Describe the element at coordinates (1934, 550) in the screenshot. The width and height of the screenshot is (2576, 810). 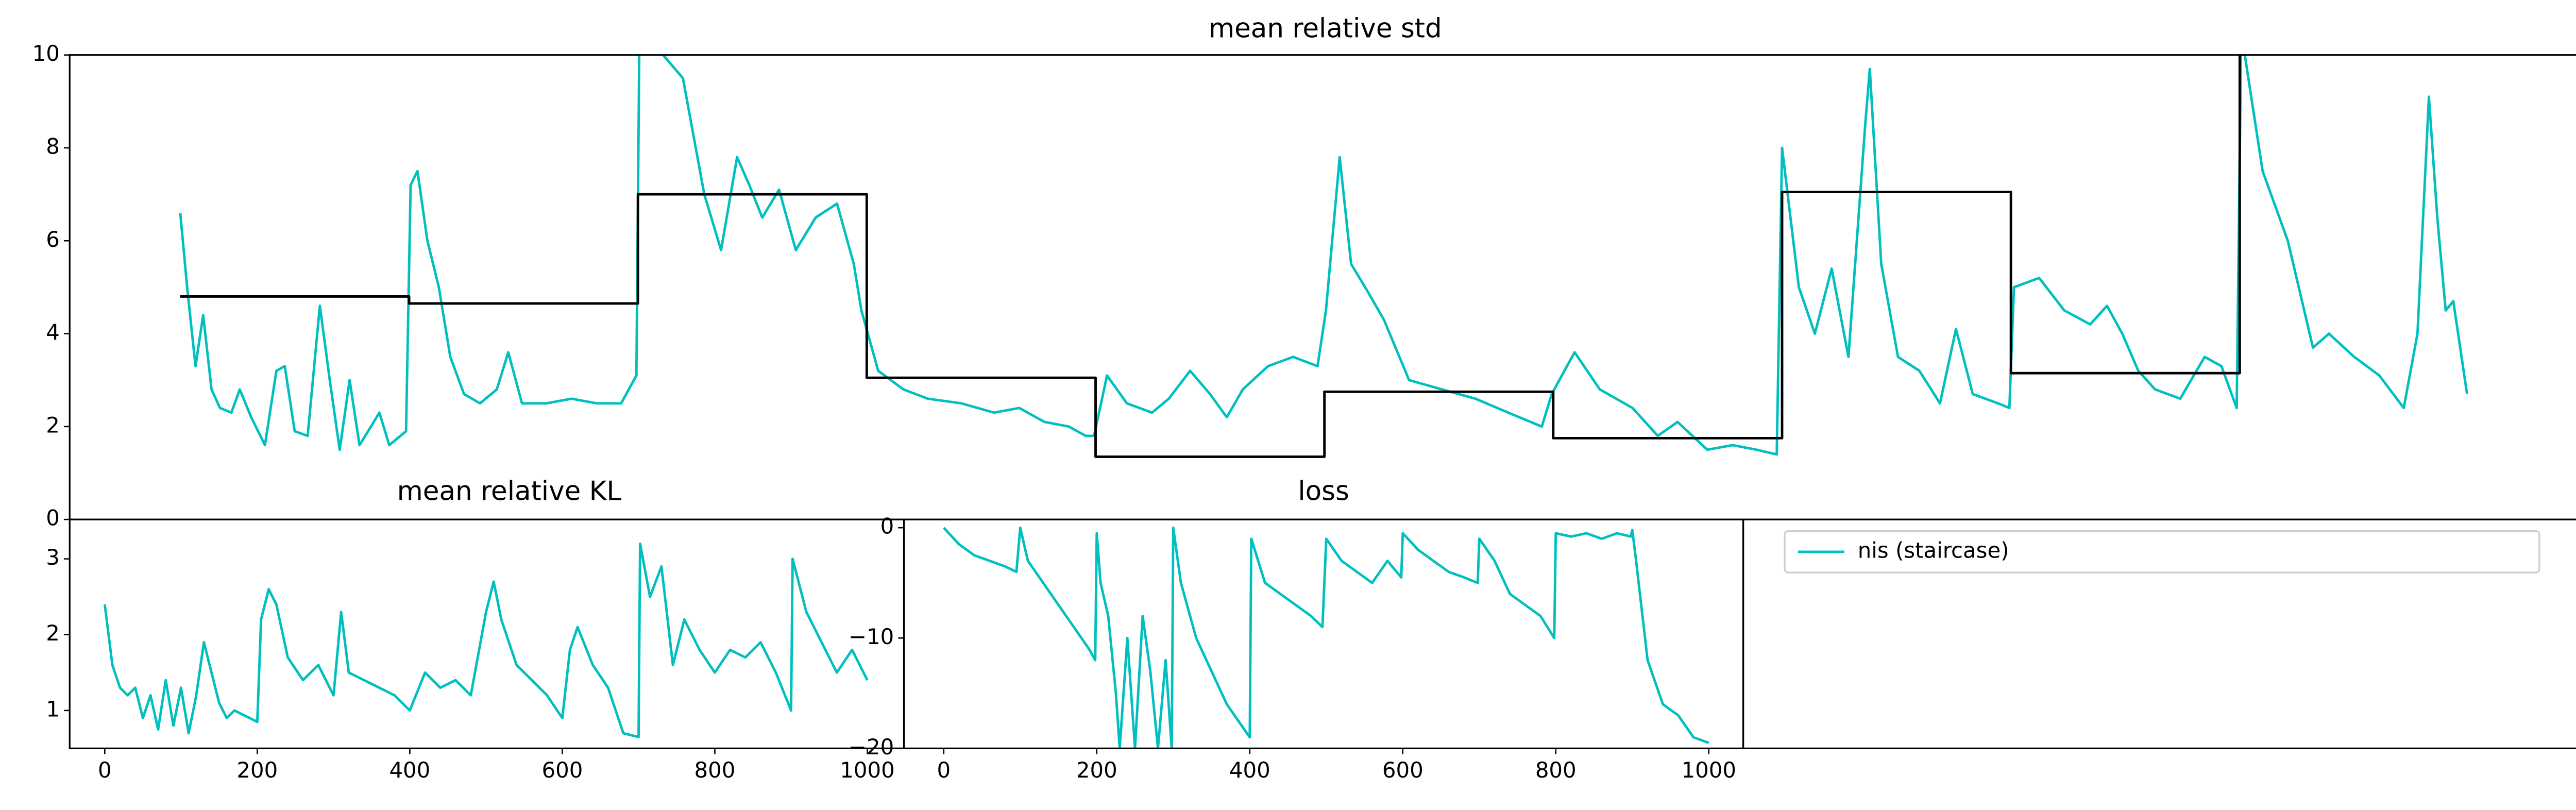
I see `legend-label: nis (staircase)` at that location.